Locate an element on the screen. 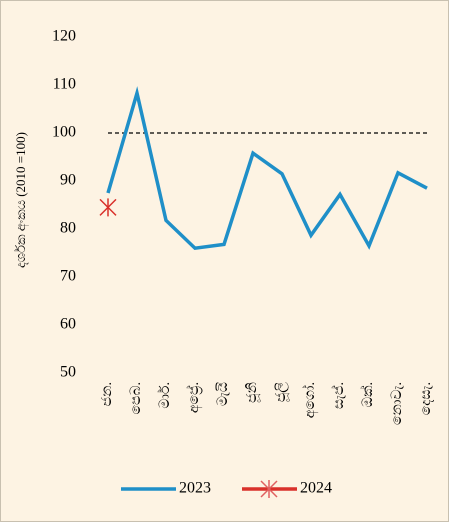  x-tick-label: ඔක්. is located at coordinates (368, 394).